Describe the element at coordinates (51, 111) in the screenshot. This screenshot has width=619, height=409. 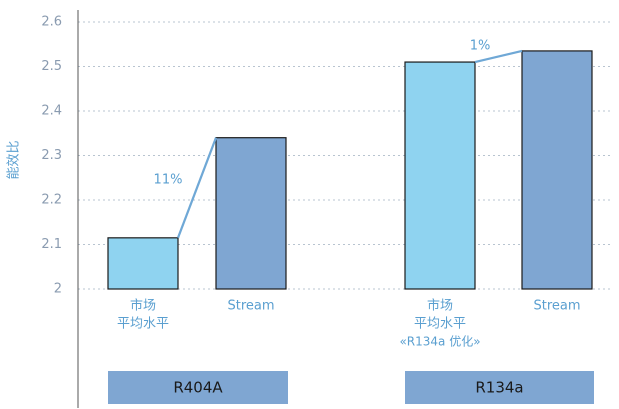
I see `y-tick-label: 2.4` at that location.